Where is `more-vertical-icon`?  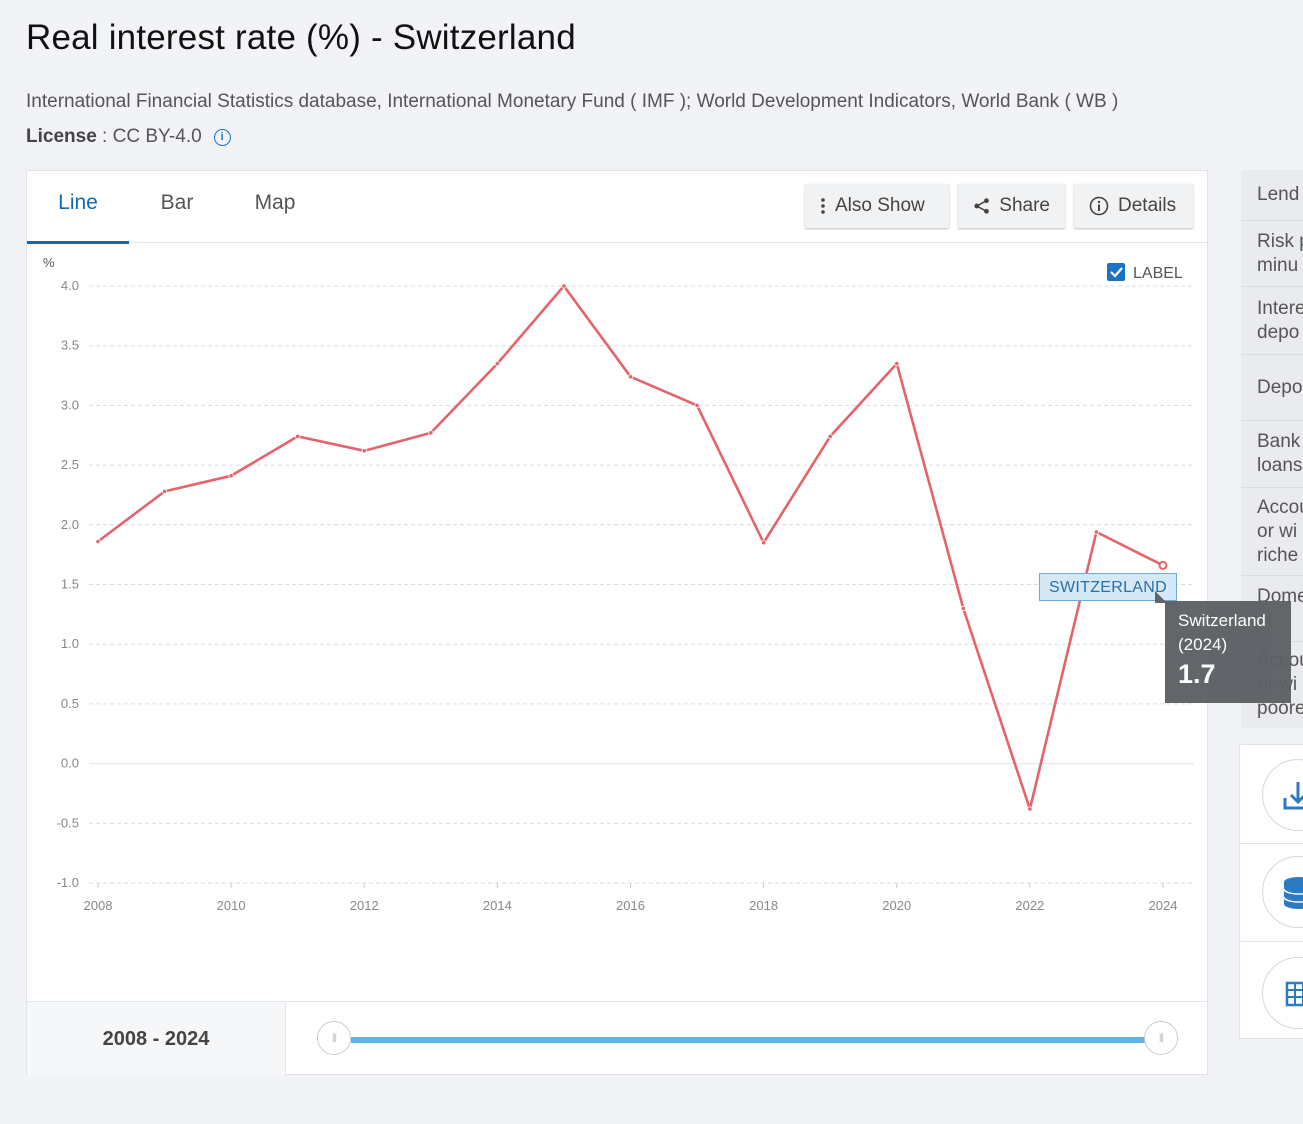 more-vertical-icon is located at coordinates (823, 206).